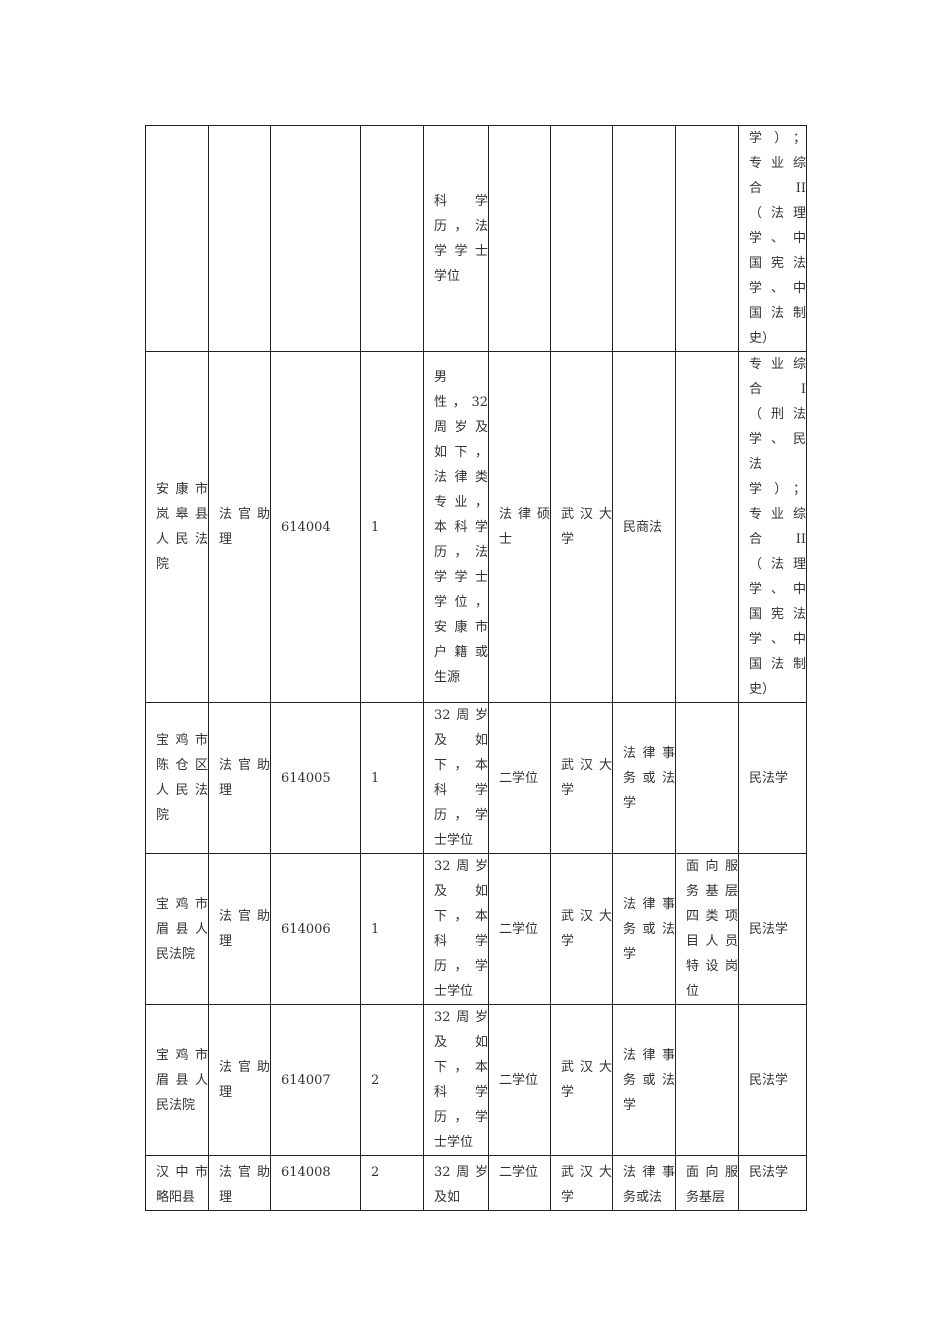 Image resolution: width=950 pixels, height=1344 pixels. Describe the element at coordinates (461, 427) in the screenshot. I see `cell-line: 周岁及` at that location.